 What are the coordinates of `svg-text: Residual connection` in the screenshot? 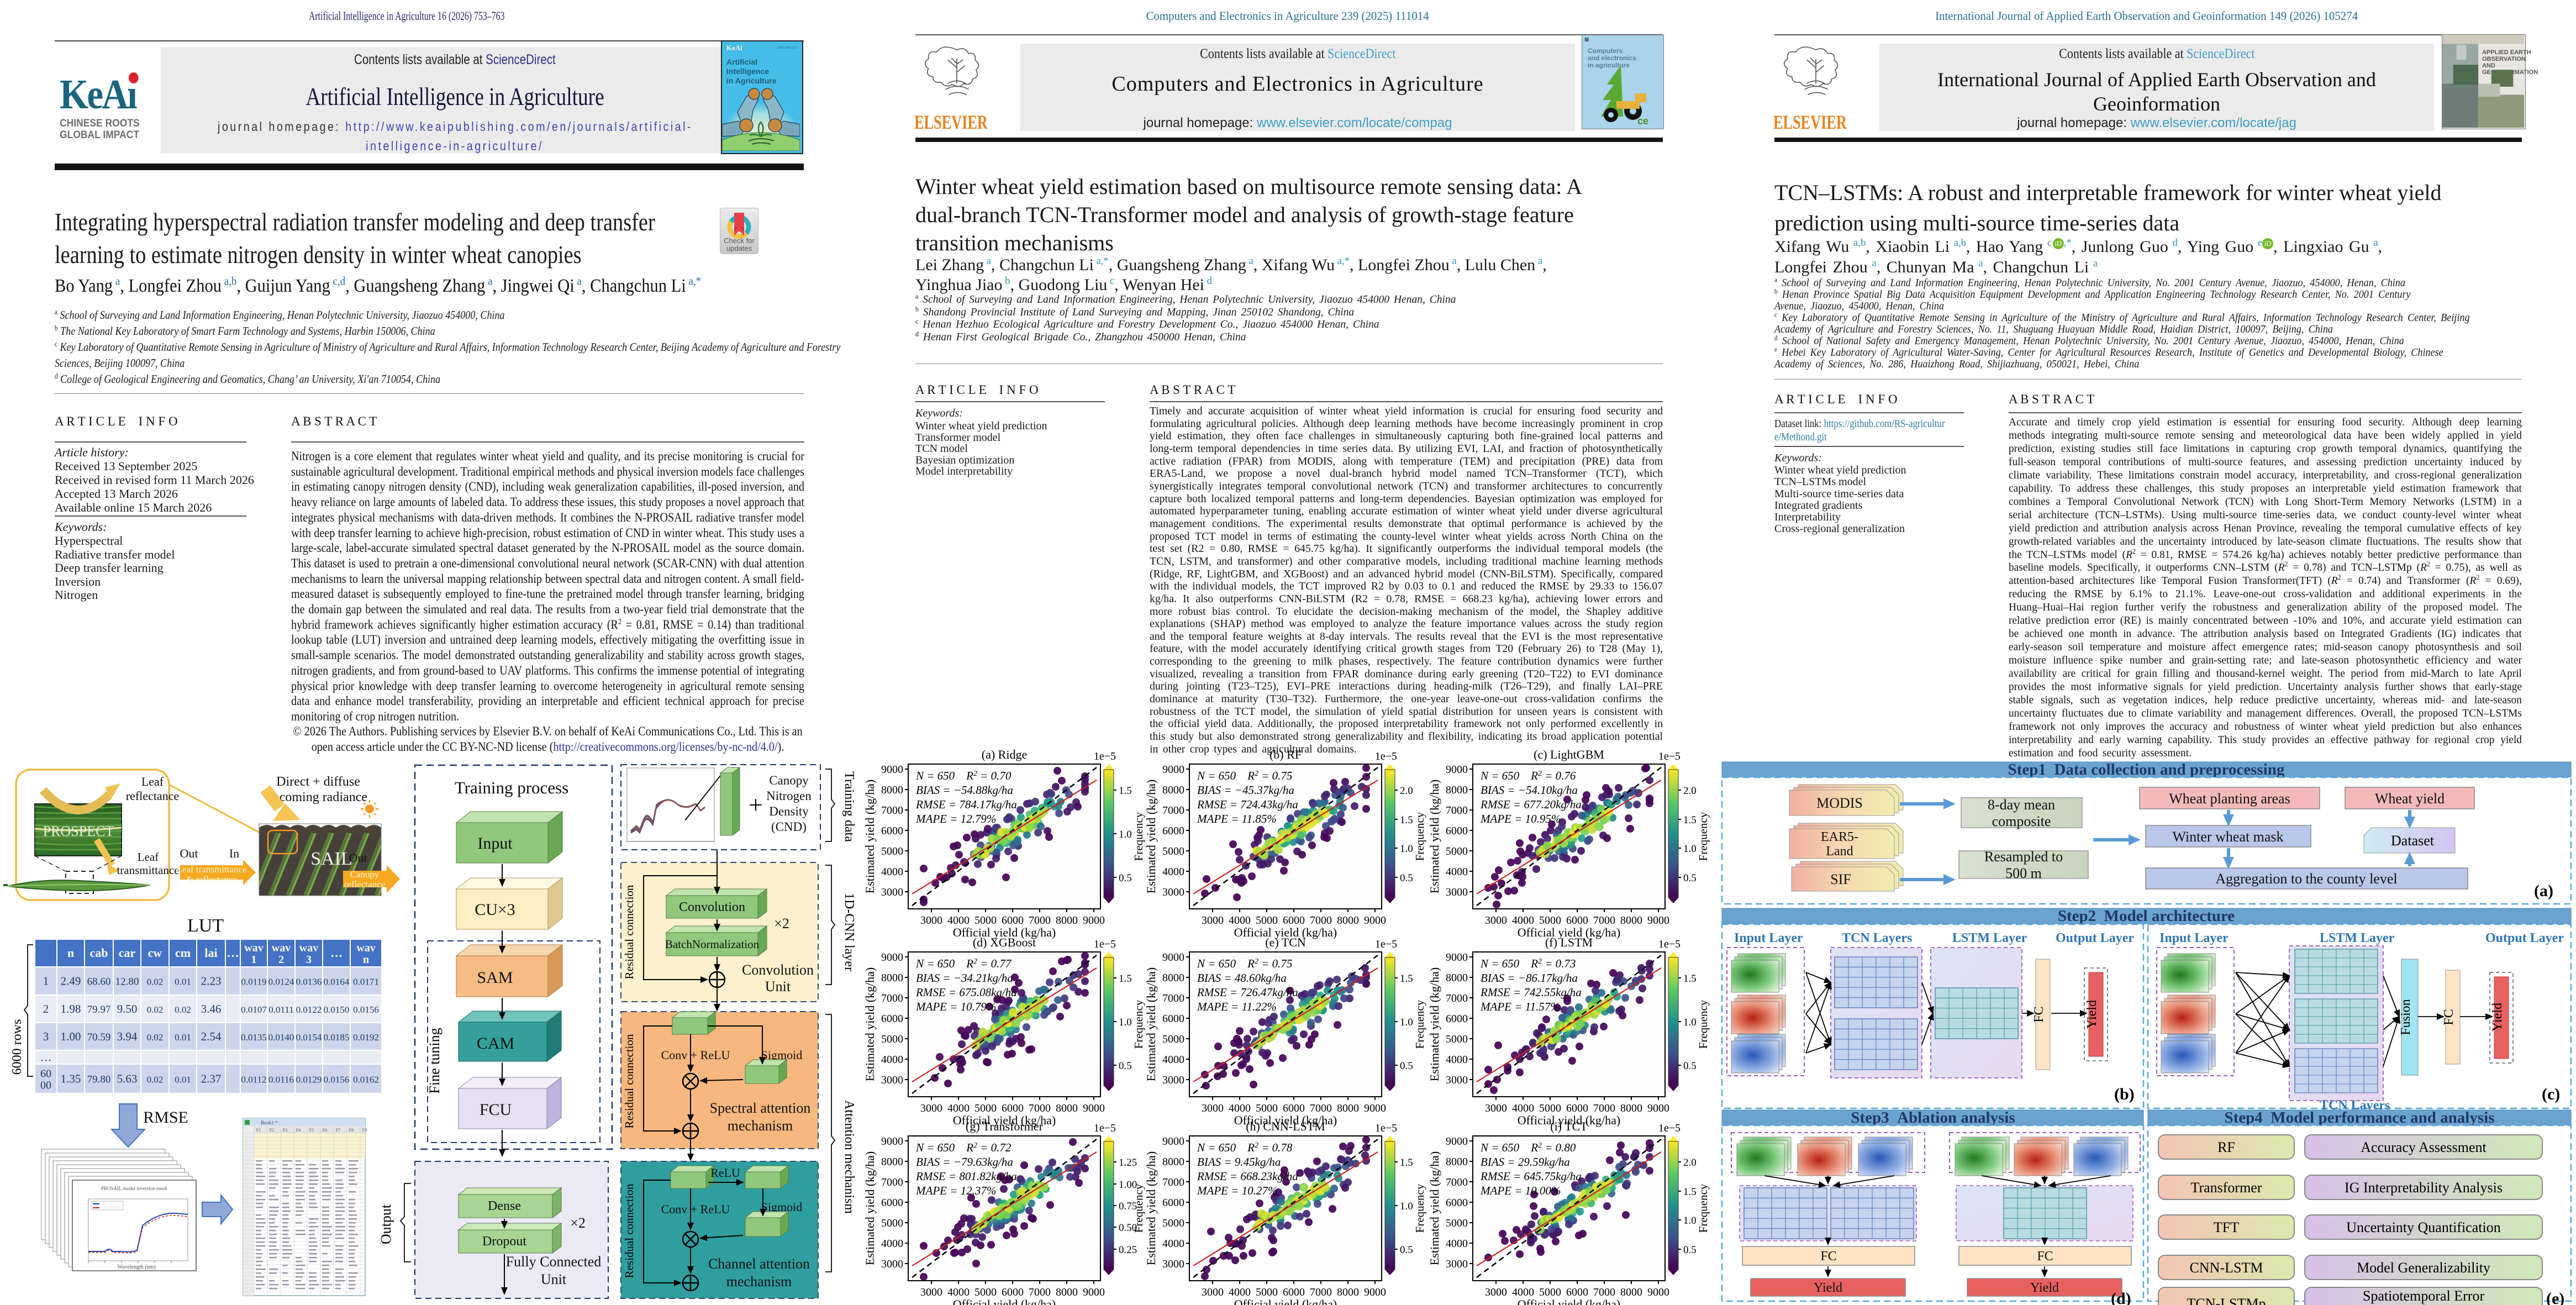 It's located at (629, 1081).